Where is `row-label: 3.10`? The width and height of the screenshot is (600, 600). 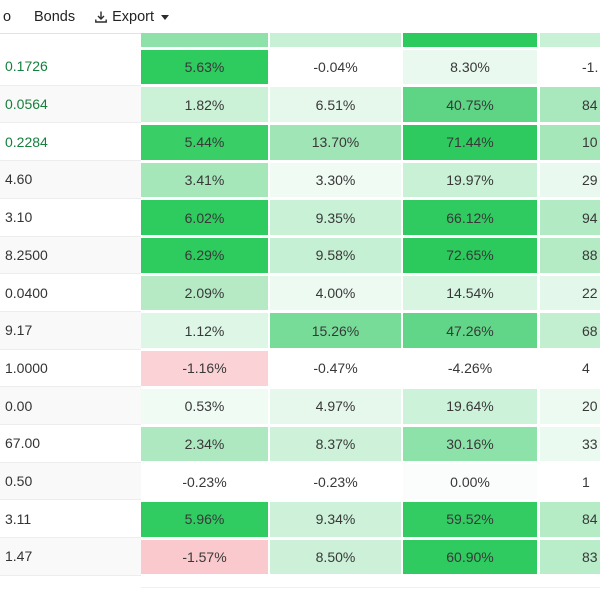 row-label: 3.10 is located at coordinates (70, 217).